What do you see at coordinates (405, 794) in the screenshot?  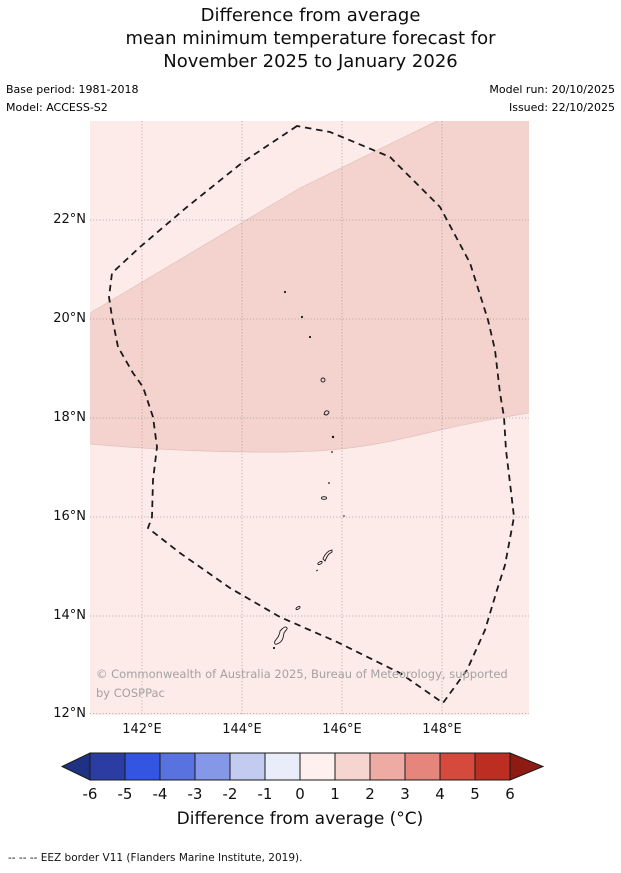 I see `cb-tick-3: 3` at bounding box center [405, 794].